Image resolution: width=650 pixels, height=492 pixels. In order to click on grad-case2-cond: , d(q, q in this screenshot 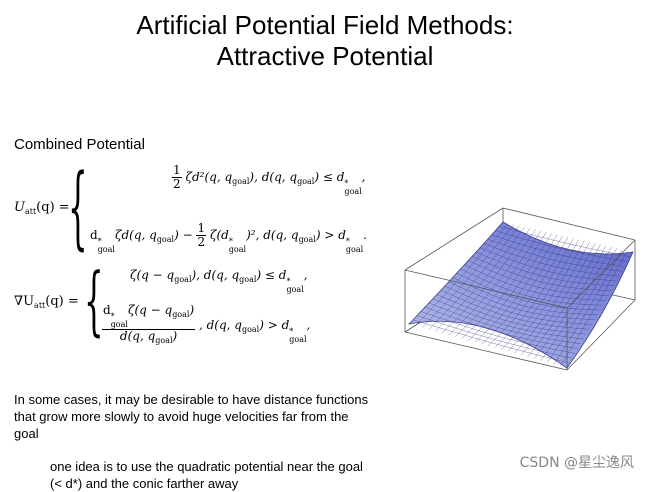, I will do `click(220, 325)`.